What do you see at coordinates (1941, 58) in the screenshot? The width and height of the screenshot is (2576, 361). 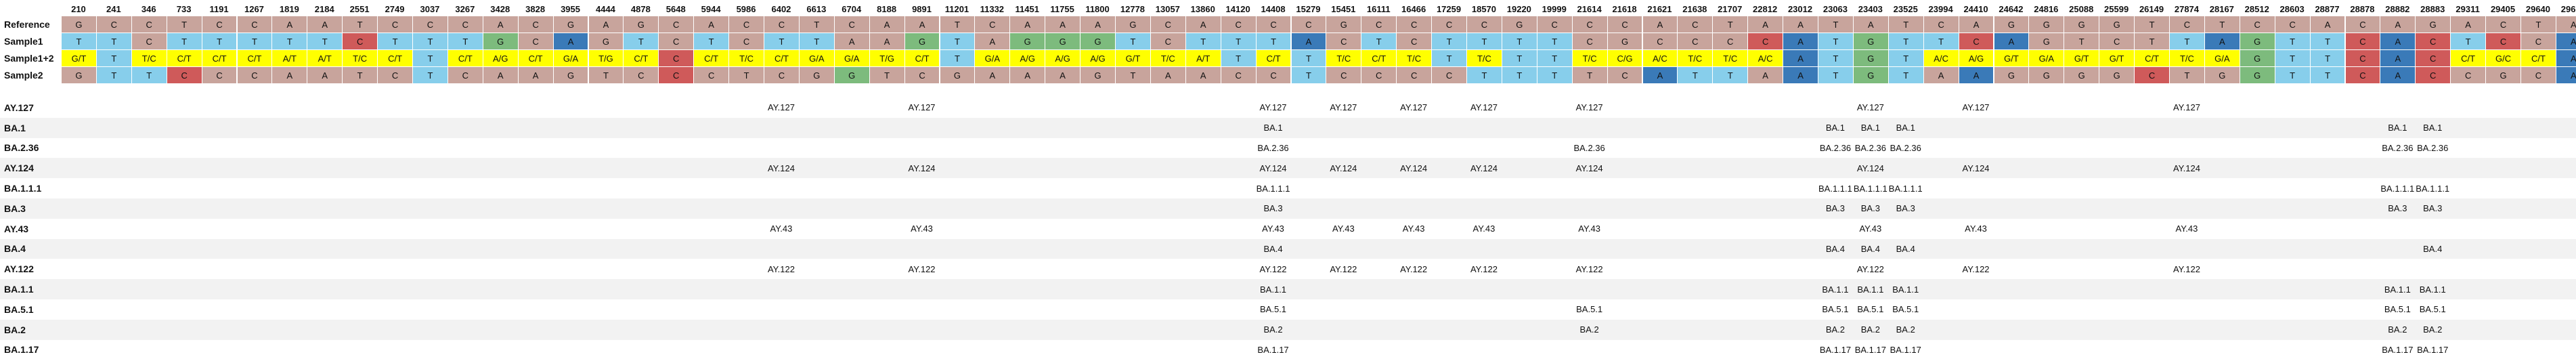 I see `base-call-cell: A/C` at bounding box center [1941, 58].